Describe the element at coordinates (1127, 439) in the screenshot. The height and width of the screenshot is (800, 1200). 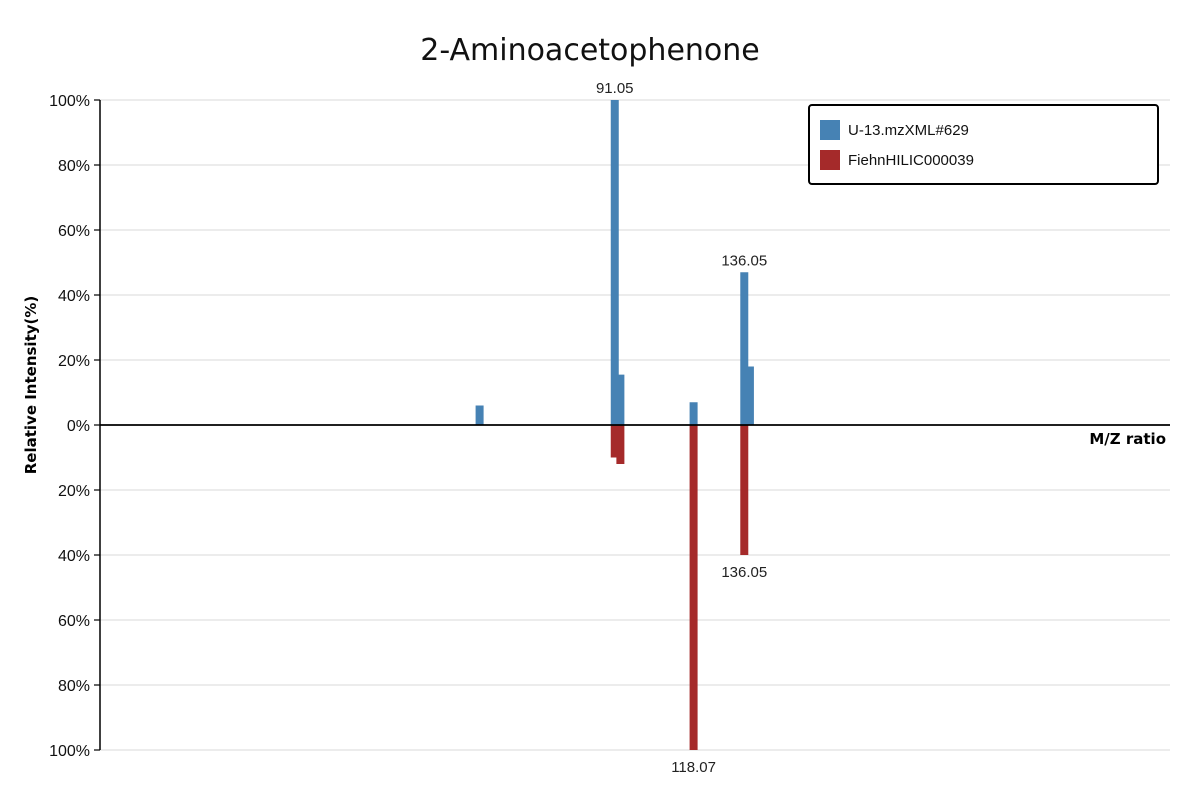
I see `x-axis-label: M/Z ratio` at that location.